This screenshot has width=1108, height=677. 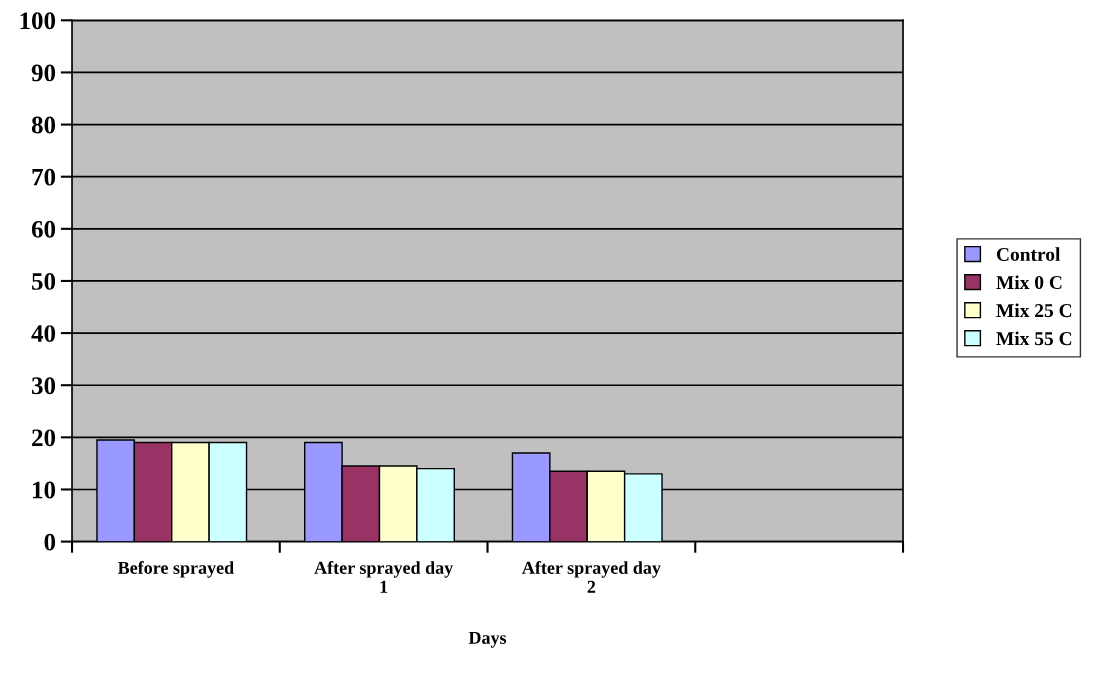 What do you see at coordinates (43, 125) in the screenshot?
I see `y-tick-label: 80` at bounding box center [43, 125].